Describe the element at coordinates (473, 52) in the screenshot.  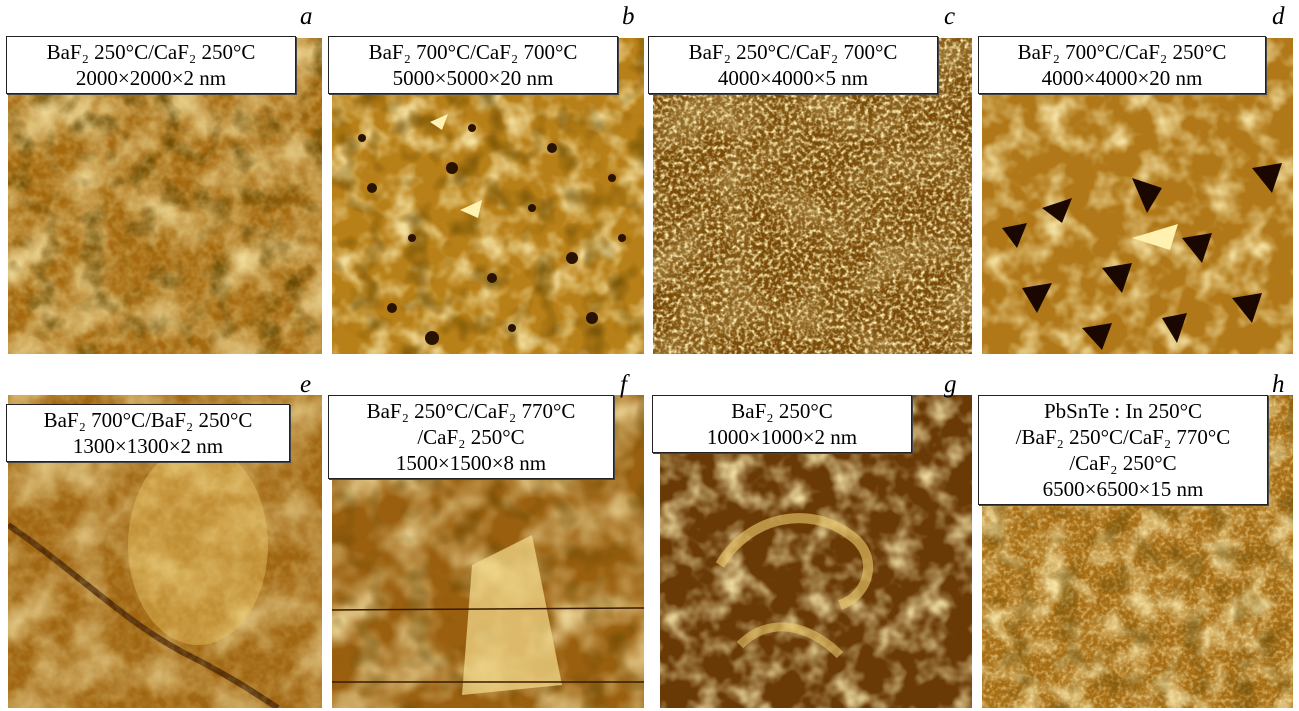
I see `label-b-line-1: BaF₂ 700°C/CaF₂ 700°C` at that location.